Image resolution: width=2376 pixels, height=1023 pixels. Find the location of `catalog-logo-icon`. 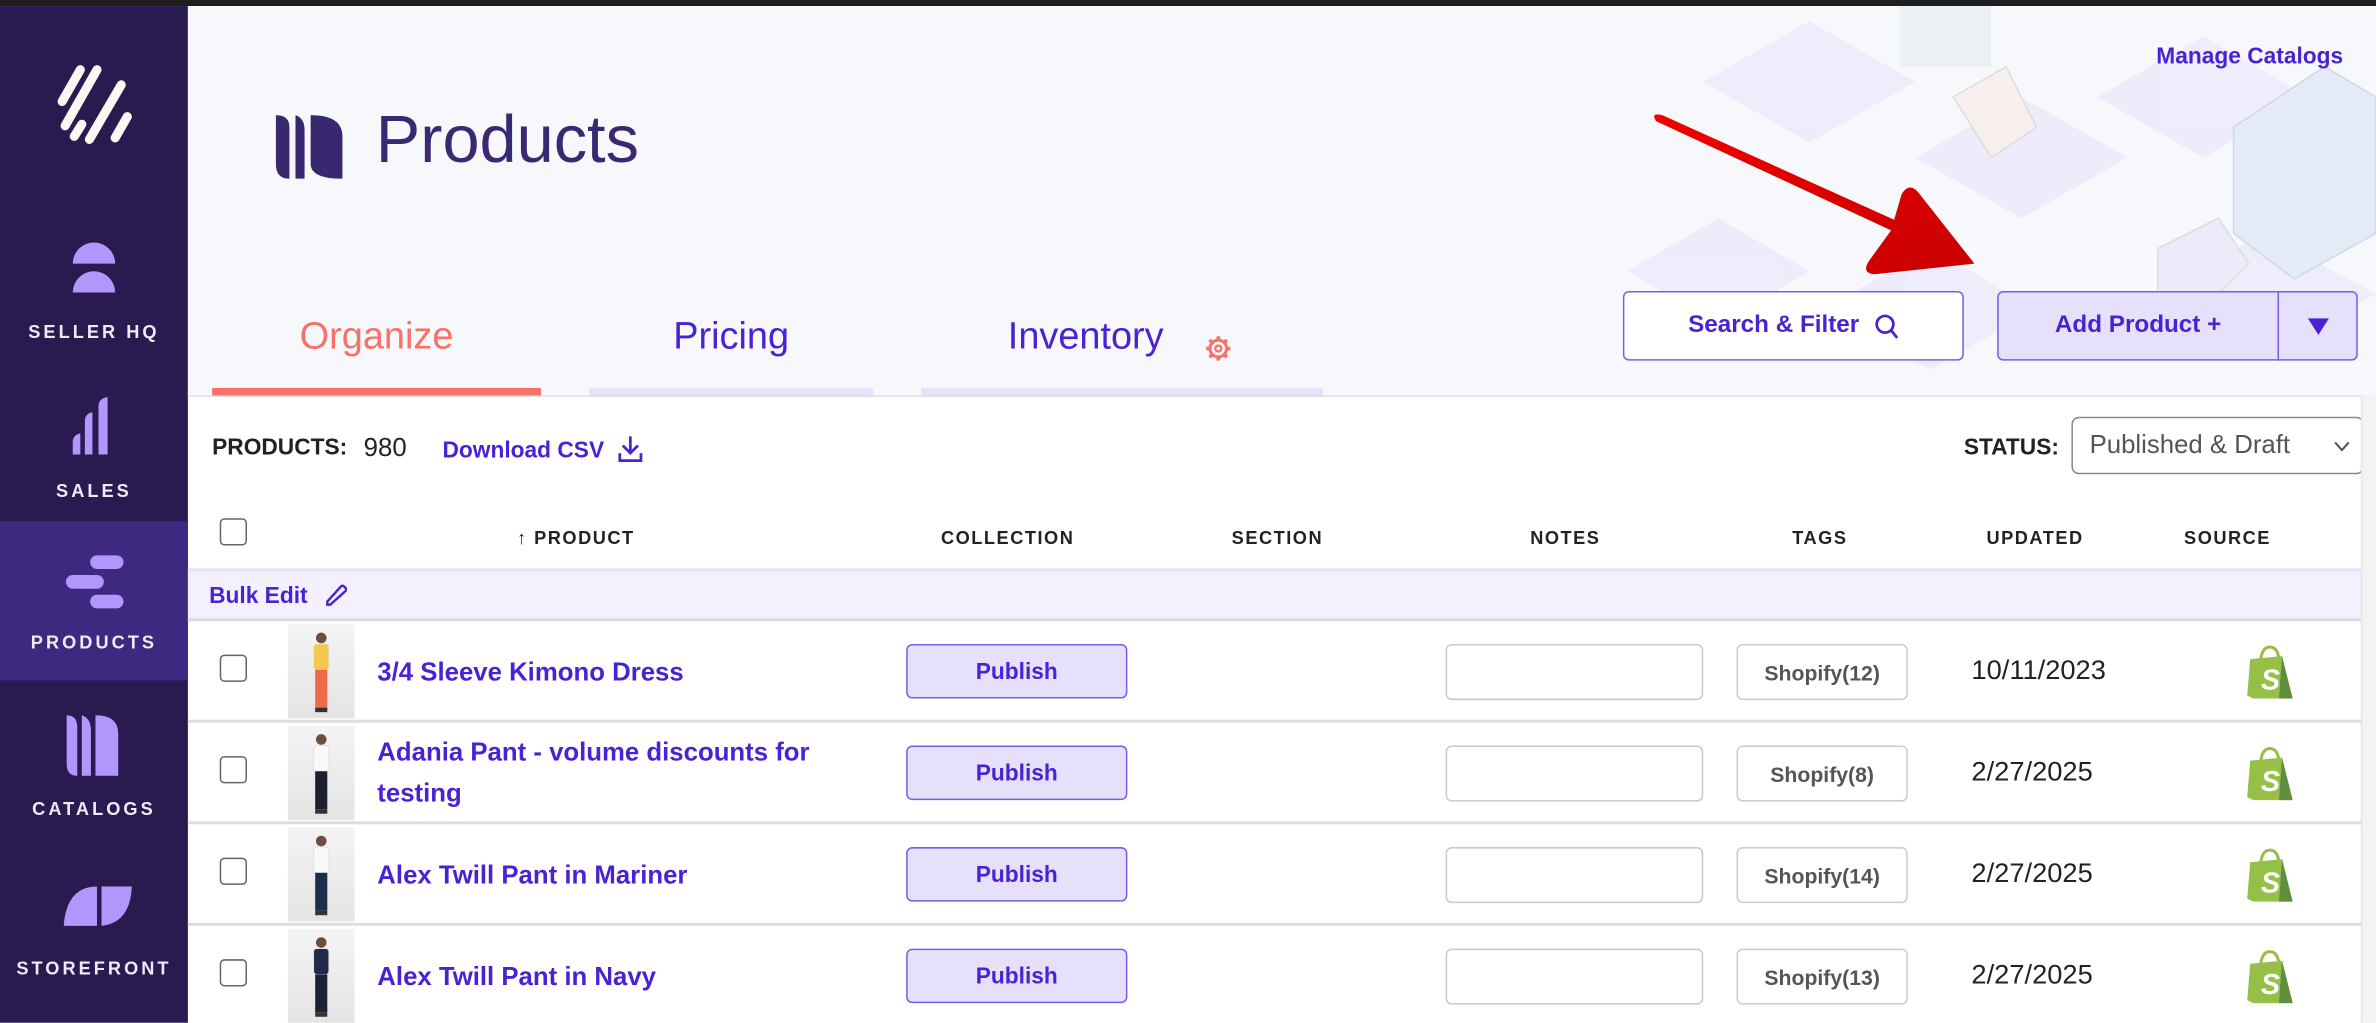

catalog-logo-icon is located at coordinates (309, 147).